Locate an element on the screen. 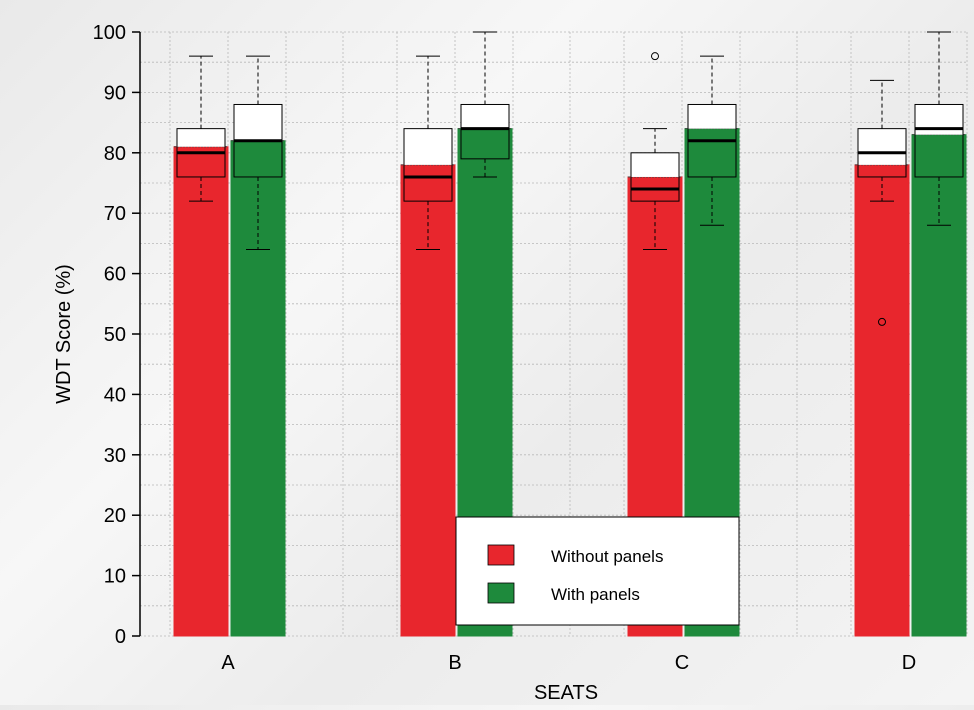  y-tick-label: 50 is located at coordinates (115, 335).